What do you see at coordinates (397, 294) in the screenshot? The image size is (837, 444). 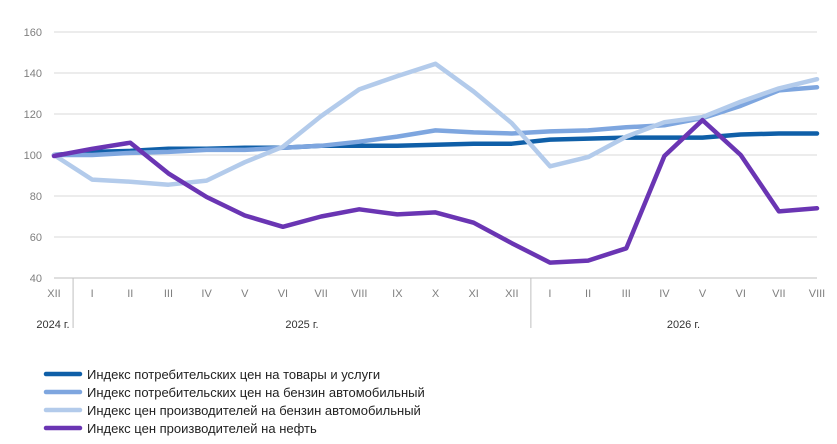 I see `x-tick-label: IX` at bounding box center [397, 294].